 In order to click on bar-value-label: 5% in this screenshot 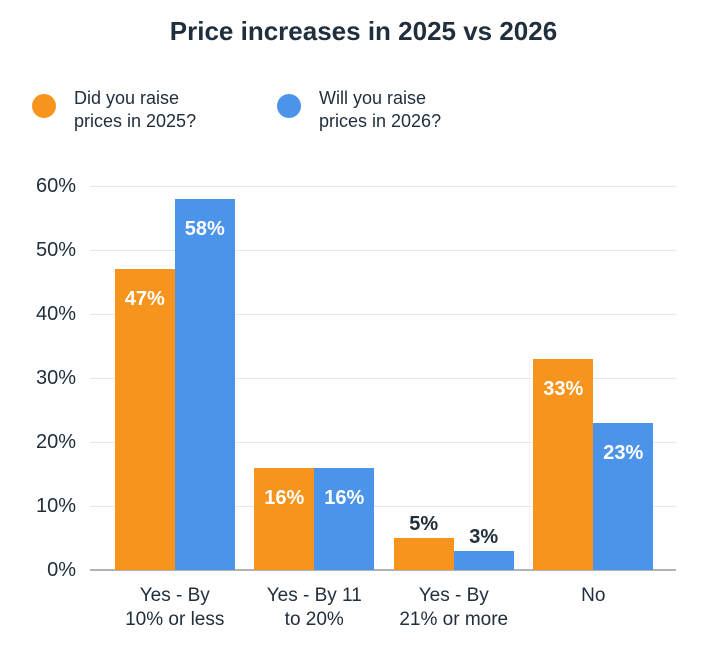, I will do `click(424, 524)`.